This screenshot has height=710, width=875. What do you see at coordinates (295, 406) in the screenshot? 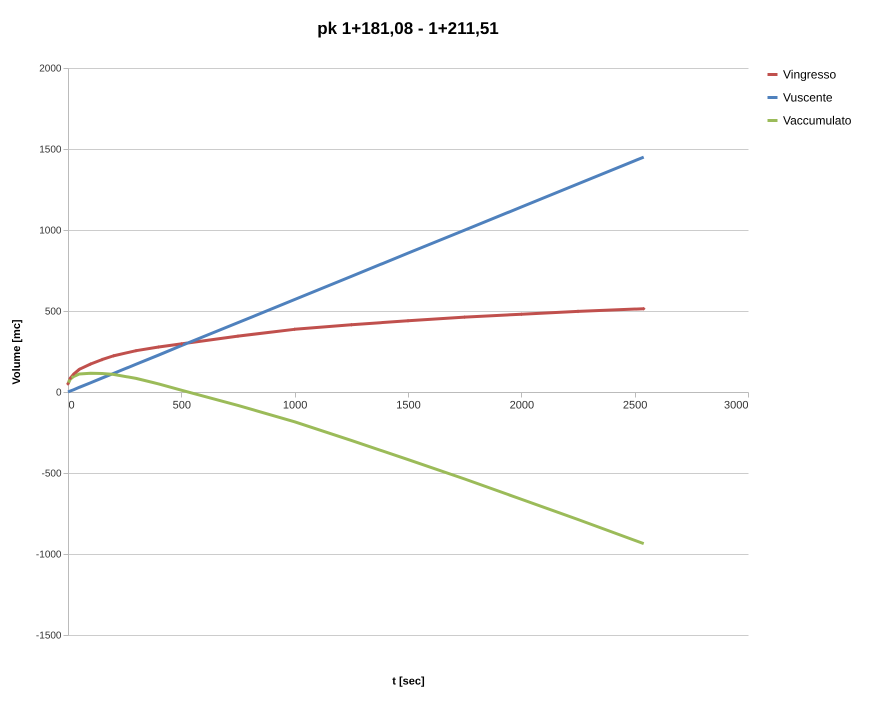
I see `x-tick-label: 1000` at bounding box center [295, 406].